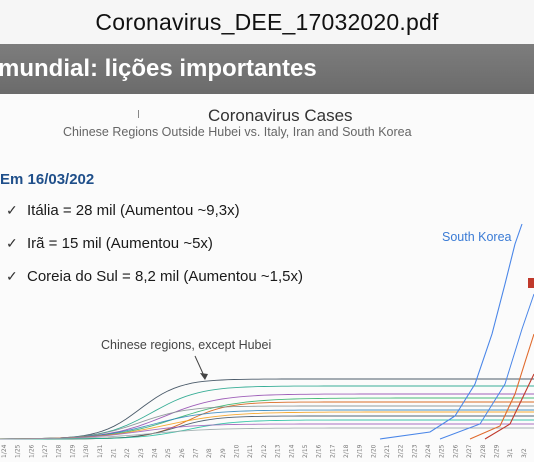 The image size is (534, 462). What do you see at coordinates (45, 451) in the screenshot?
I see `x-tick-label: 1/27` at bounding box center [45, 451].